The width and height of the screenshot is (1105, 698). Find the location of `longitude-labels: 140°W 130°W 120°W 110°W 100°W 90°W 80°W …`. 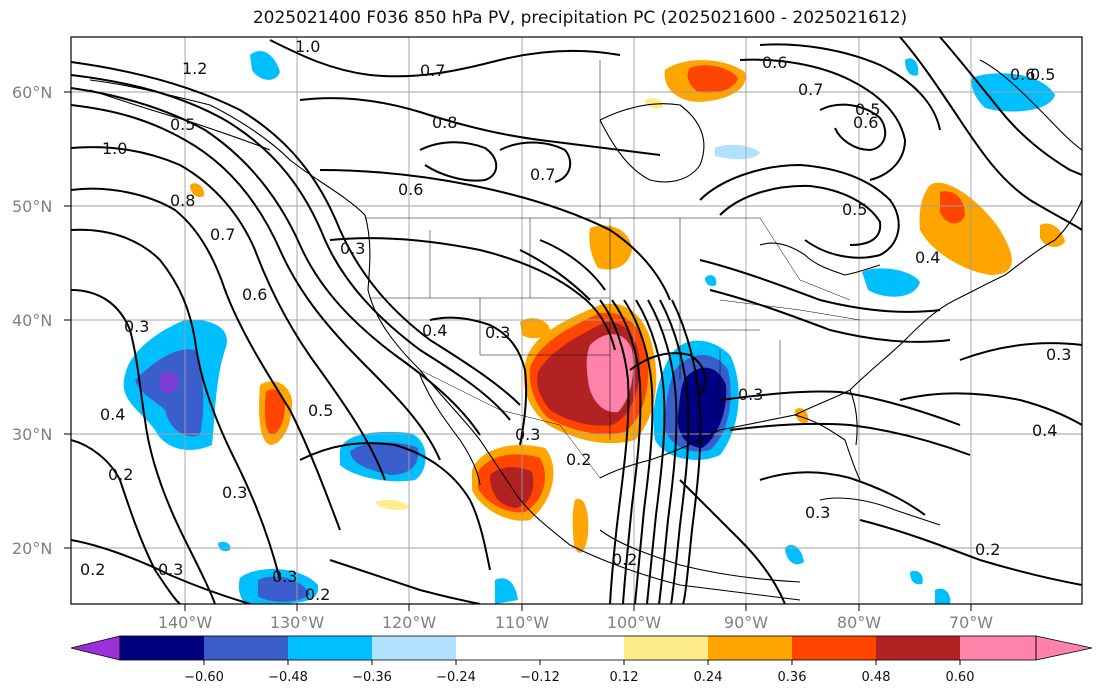

longitude-labels: 140°W 130°W 120°W 110°W 100°W 90°W 80°W … is located at coordinates (575, 622).